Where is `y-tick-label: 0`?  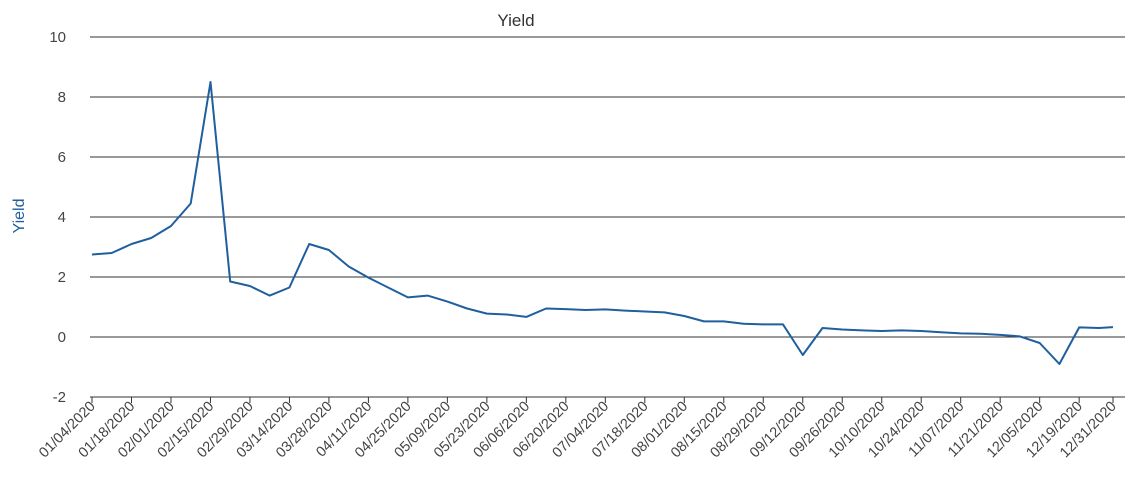
y-tick-label: 0 is located at coordinates (62, 337).